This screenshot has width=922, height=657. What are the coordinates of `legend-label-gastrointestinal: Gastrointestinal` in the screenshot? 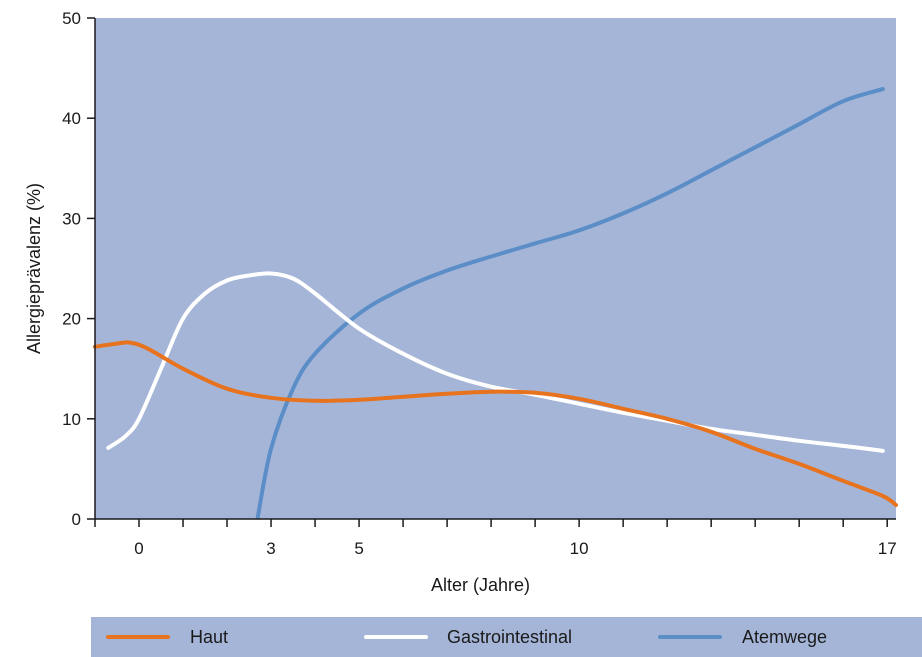 It's located at (509, 637).